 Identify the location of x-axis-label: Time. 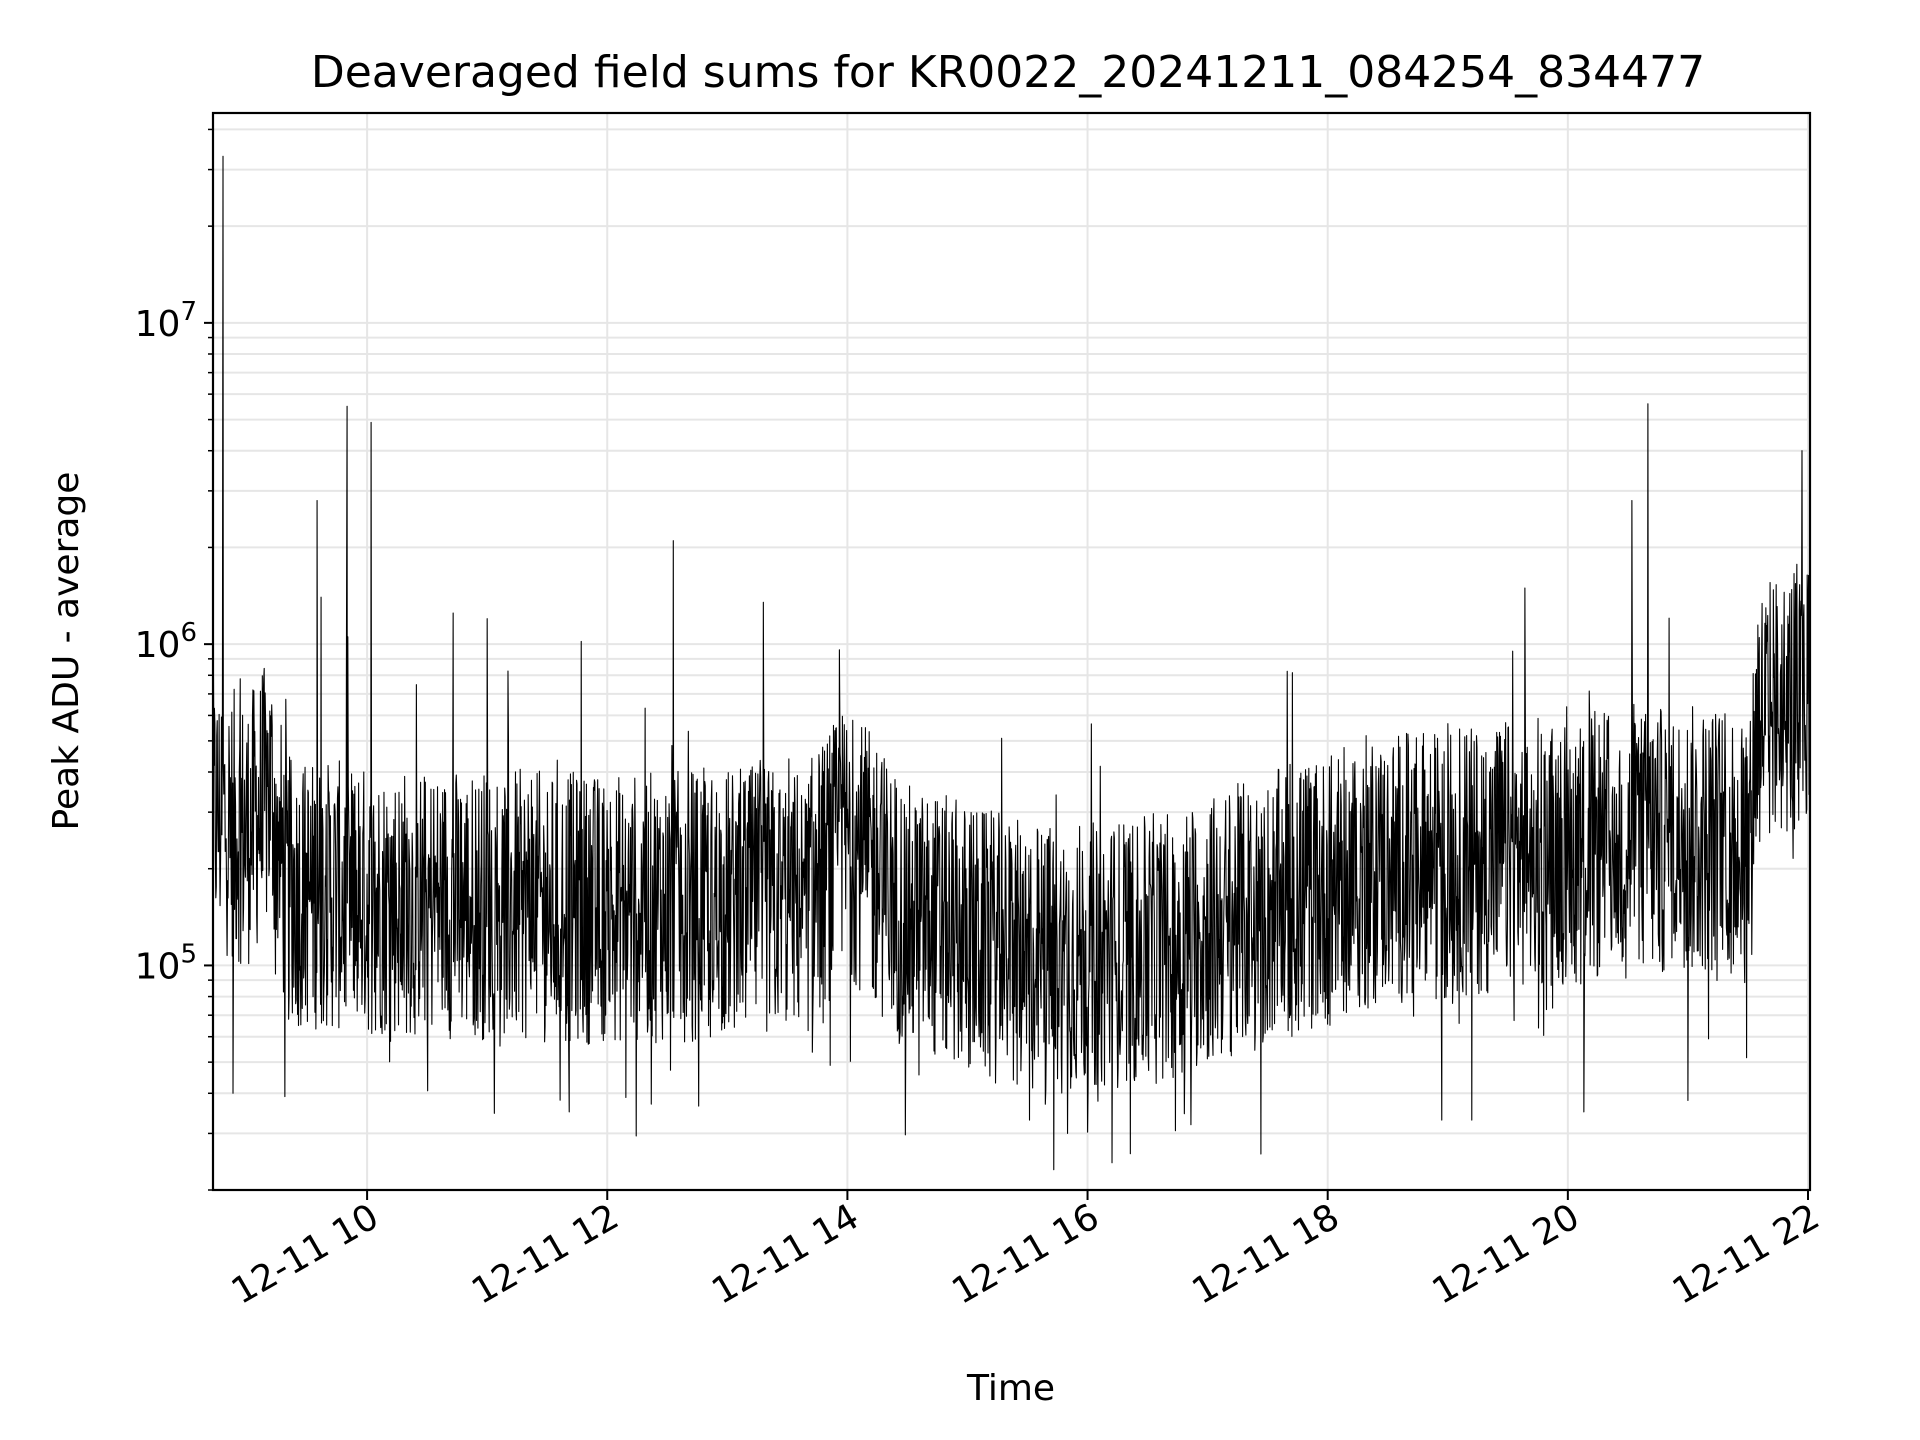
(1010, 1388).